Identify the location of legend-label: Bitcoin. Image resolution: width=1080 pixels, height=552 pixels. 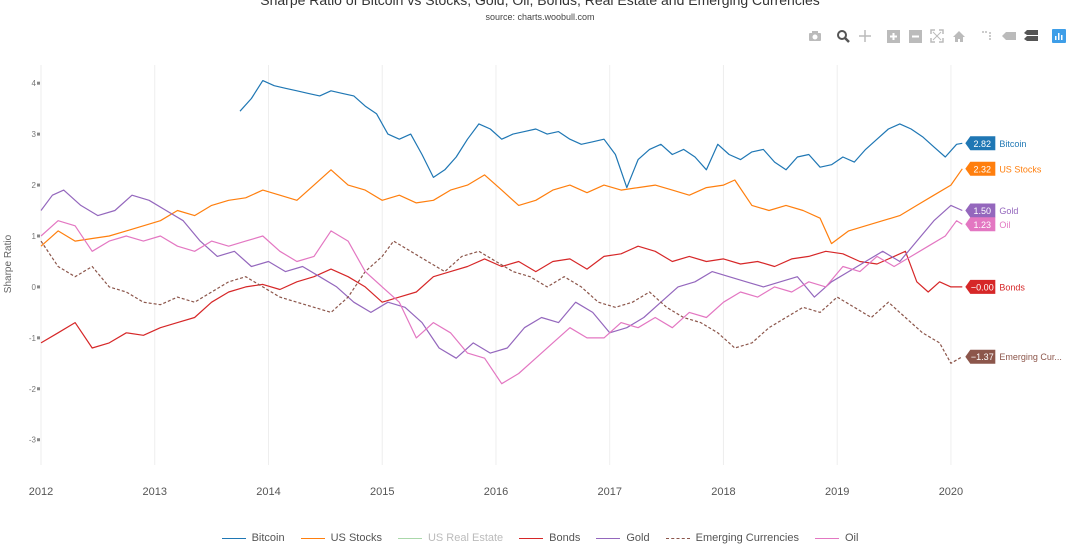
(268, 538).